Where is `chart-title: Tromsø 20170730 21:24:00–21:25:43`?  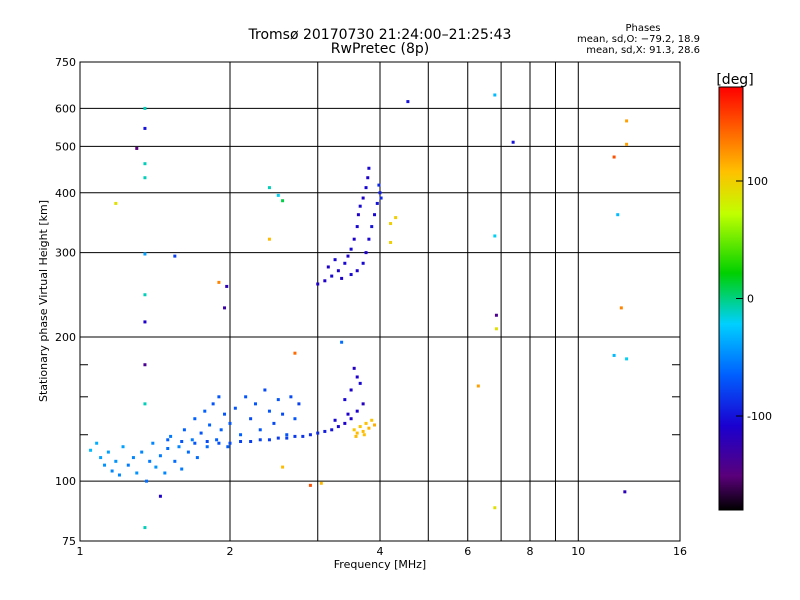
chart-title: Tromsø 20170730 21:24:00–21:25:43 is located at coordinates (380, 35).